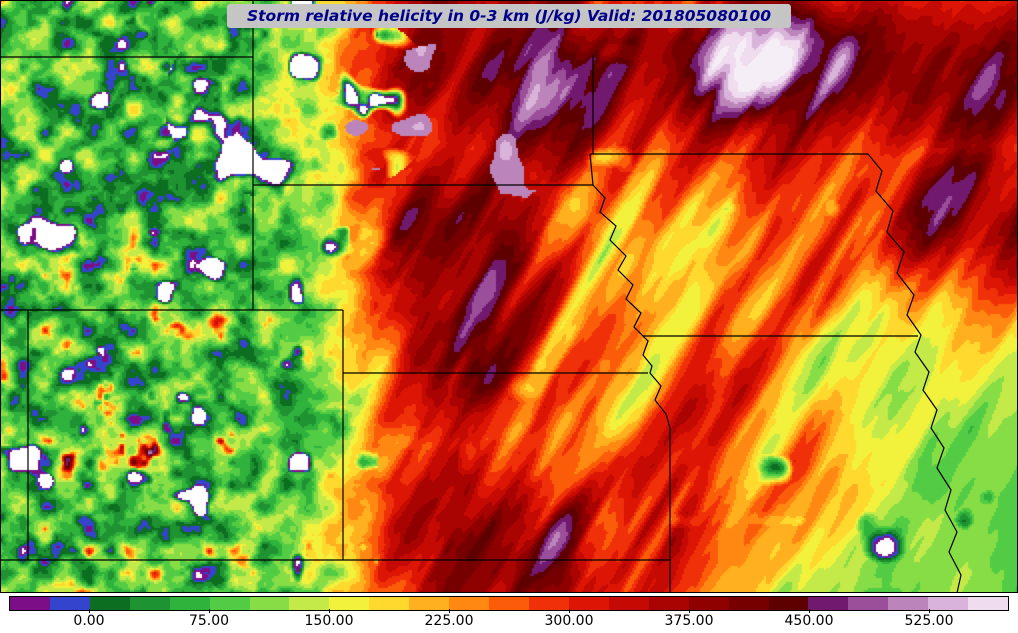  I want to click on colorbar-tick-label: 225.00, so click(449, 621).